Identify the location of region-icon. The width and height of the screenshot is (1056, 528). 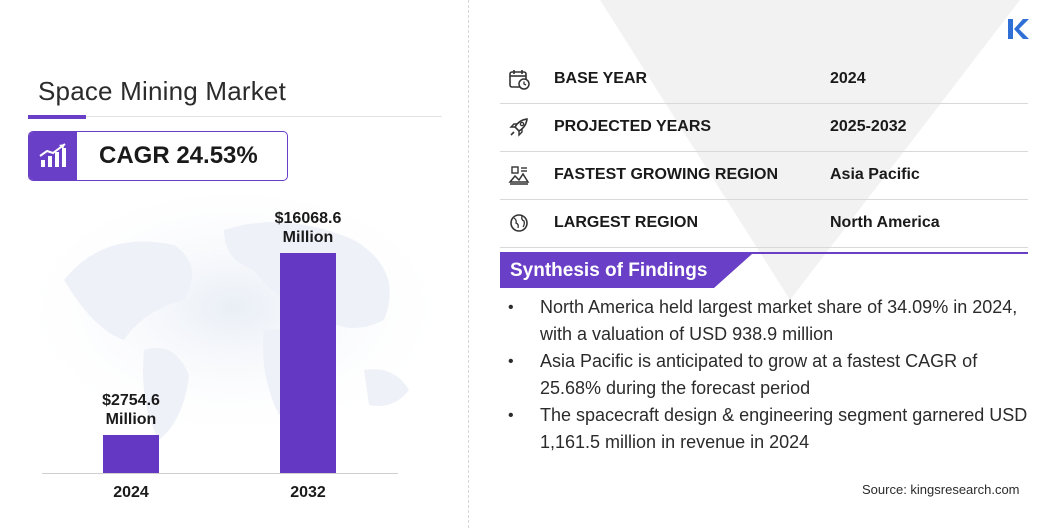
(519, 175).